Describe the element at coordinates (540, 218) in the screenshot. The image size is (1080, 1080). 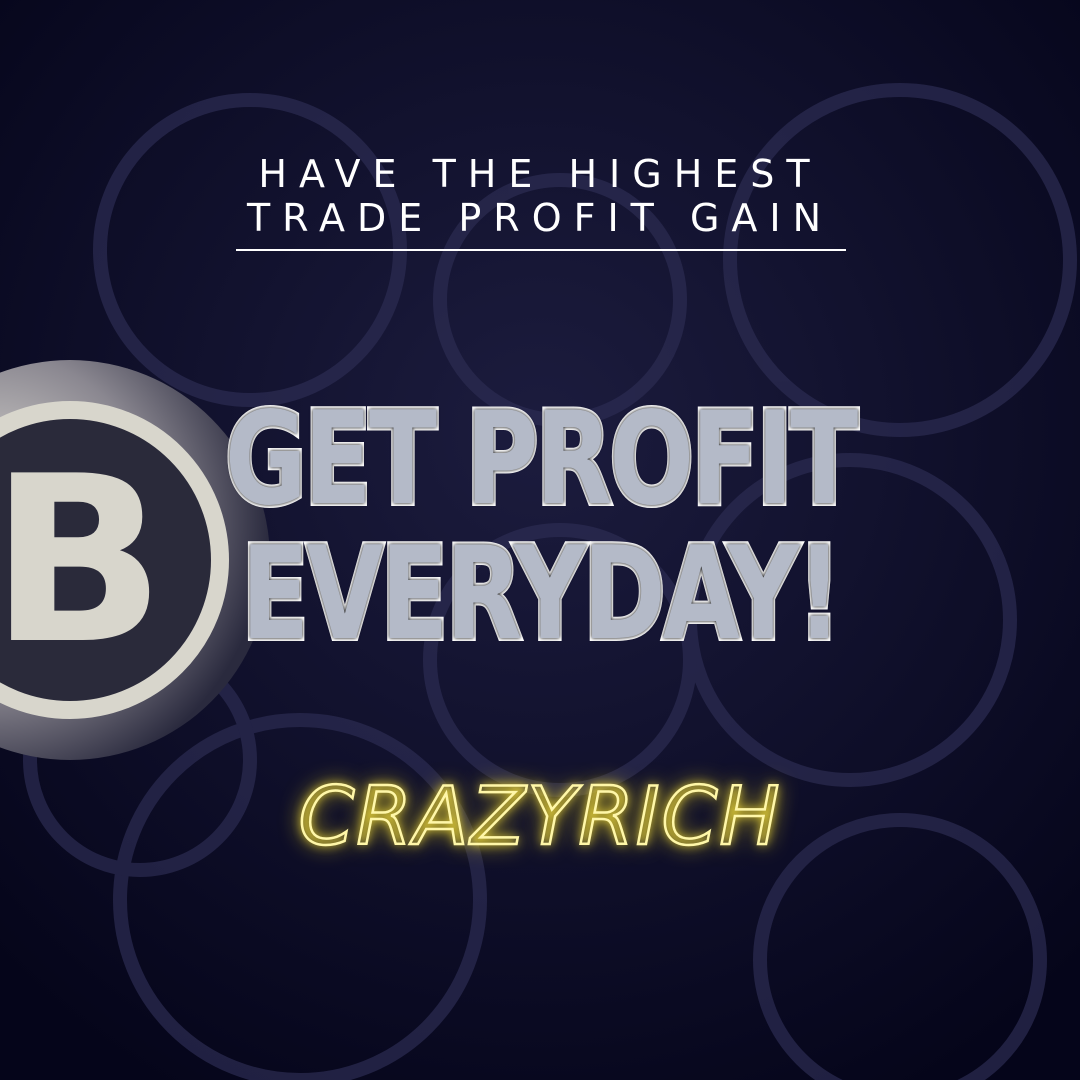
I see `tagline-line2: TRADE PROFIT GAIN` at that location.